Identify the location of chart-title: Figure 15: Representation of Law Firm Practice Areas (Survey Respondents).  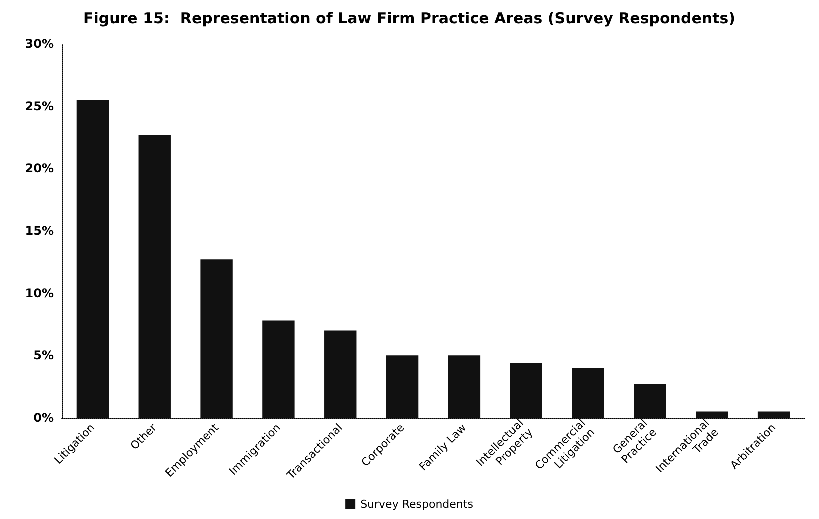
(409, 19).